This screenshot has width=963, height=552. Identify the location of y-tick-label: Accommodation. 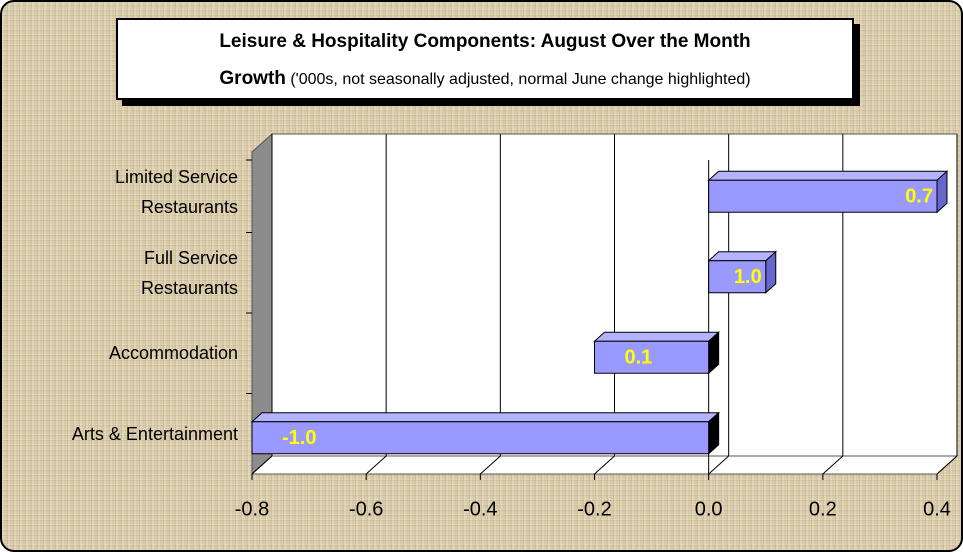
(173, 353).